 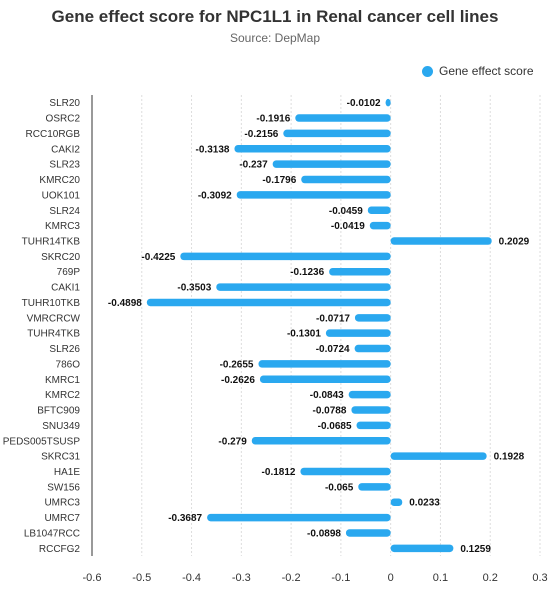 I want to click on data-label: -0.0898, so click(x=324, y=533).